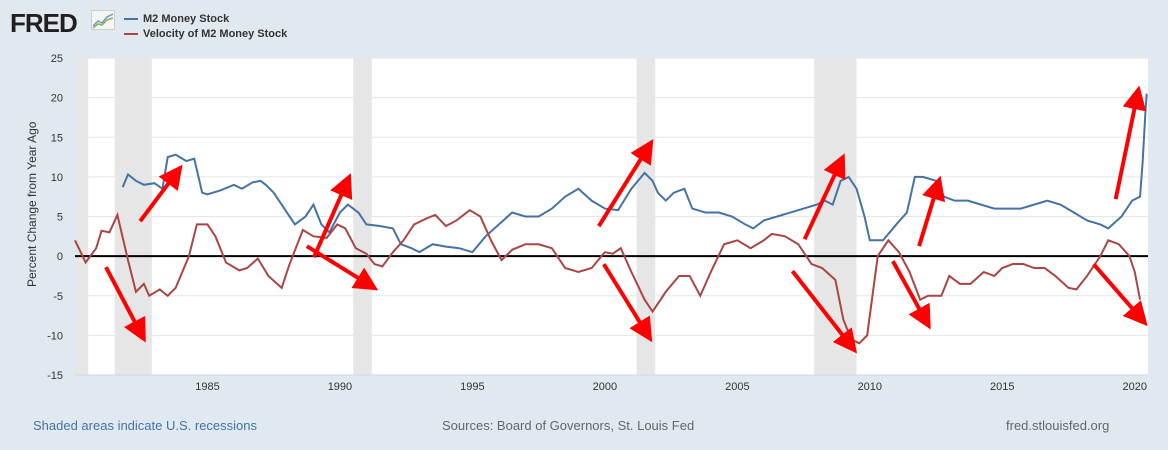 This screenshot has height=450, width=1168. What do you see at coordinates (1135, 387) in the screenshot?
I see `x-tick-label: 2020` at bounding box center [1135, 387].